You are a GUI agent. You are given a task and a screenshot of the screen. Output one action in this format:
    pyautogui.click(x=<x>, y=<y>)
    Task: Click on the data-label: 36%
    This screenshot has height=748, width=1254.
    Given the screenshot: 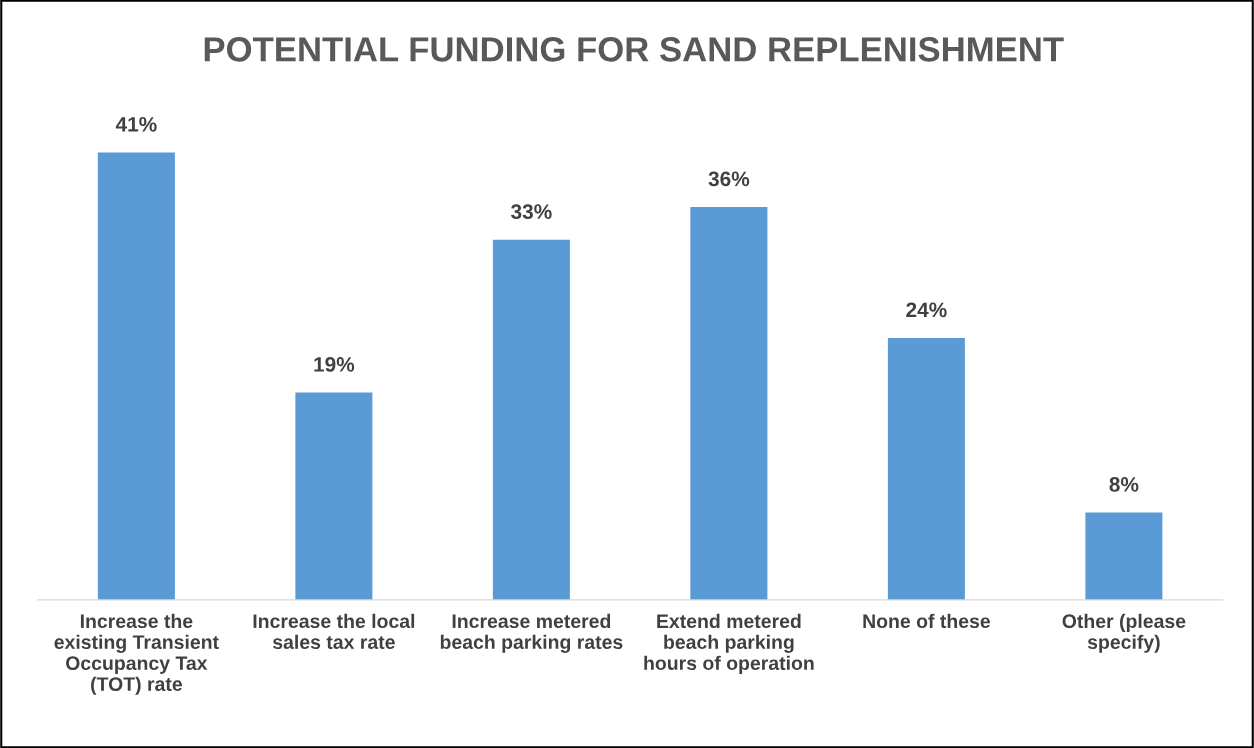 What is the action you would take?
    pyautogui.click(x=729, y=179)
    